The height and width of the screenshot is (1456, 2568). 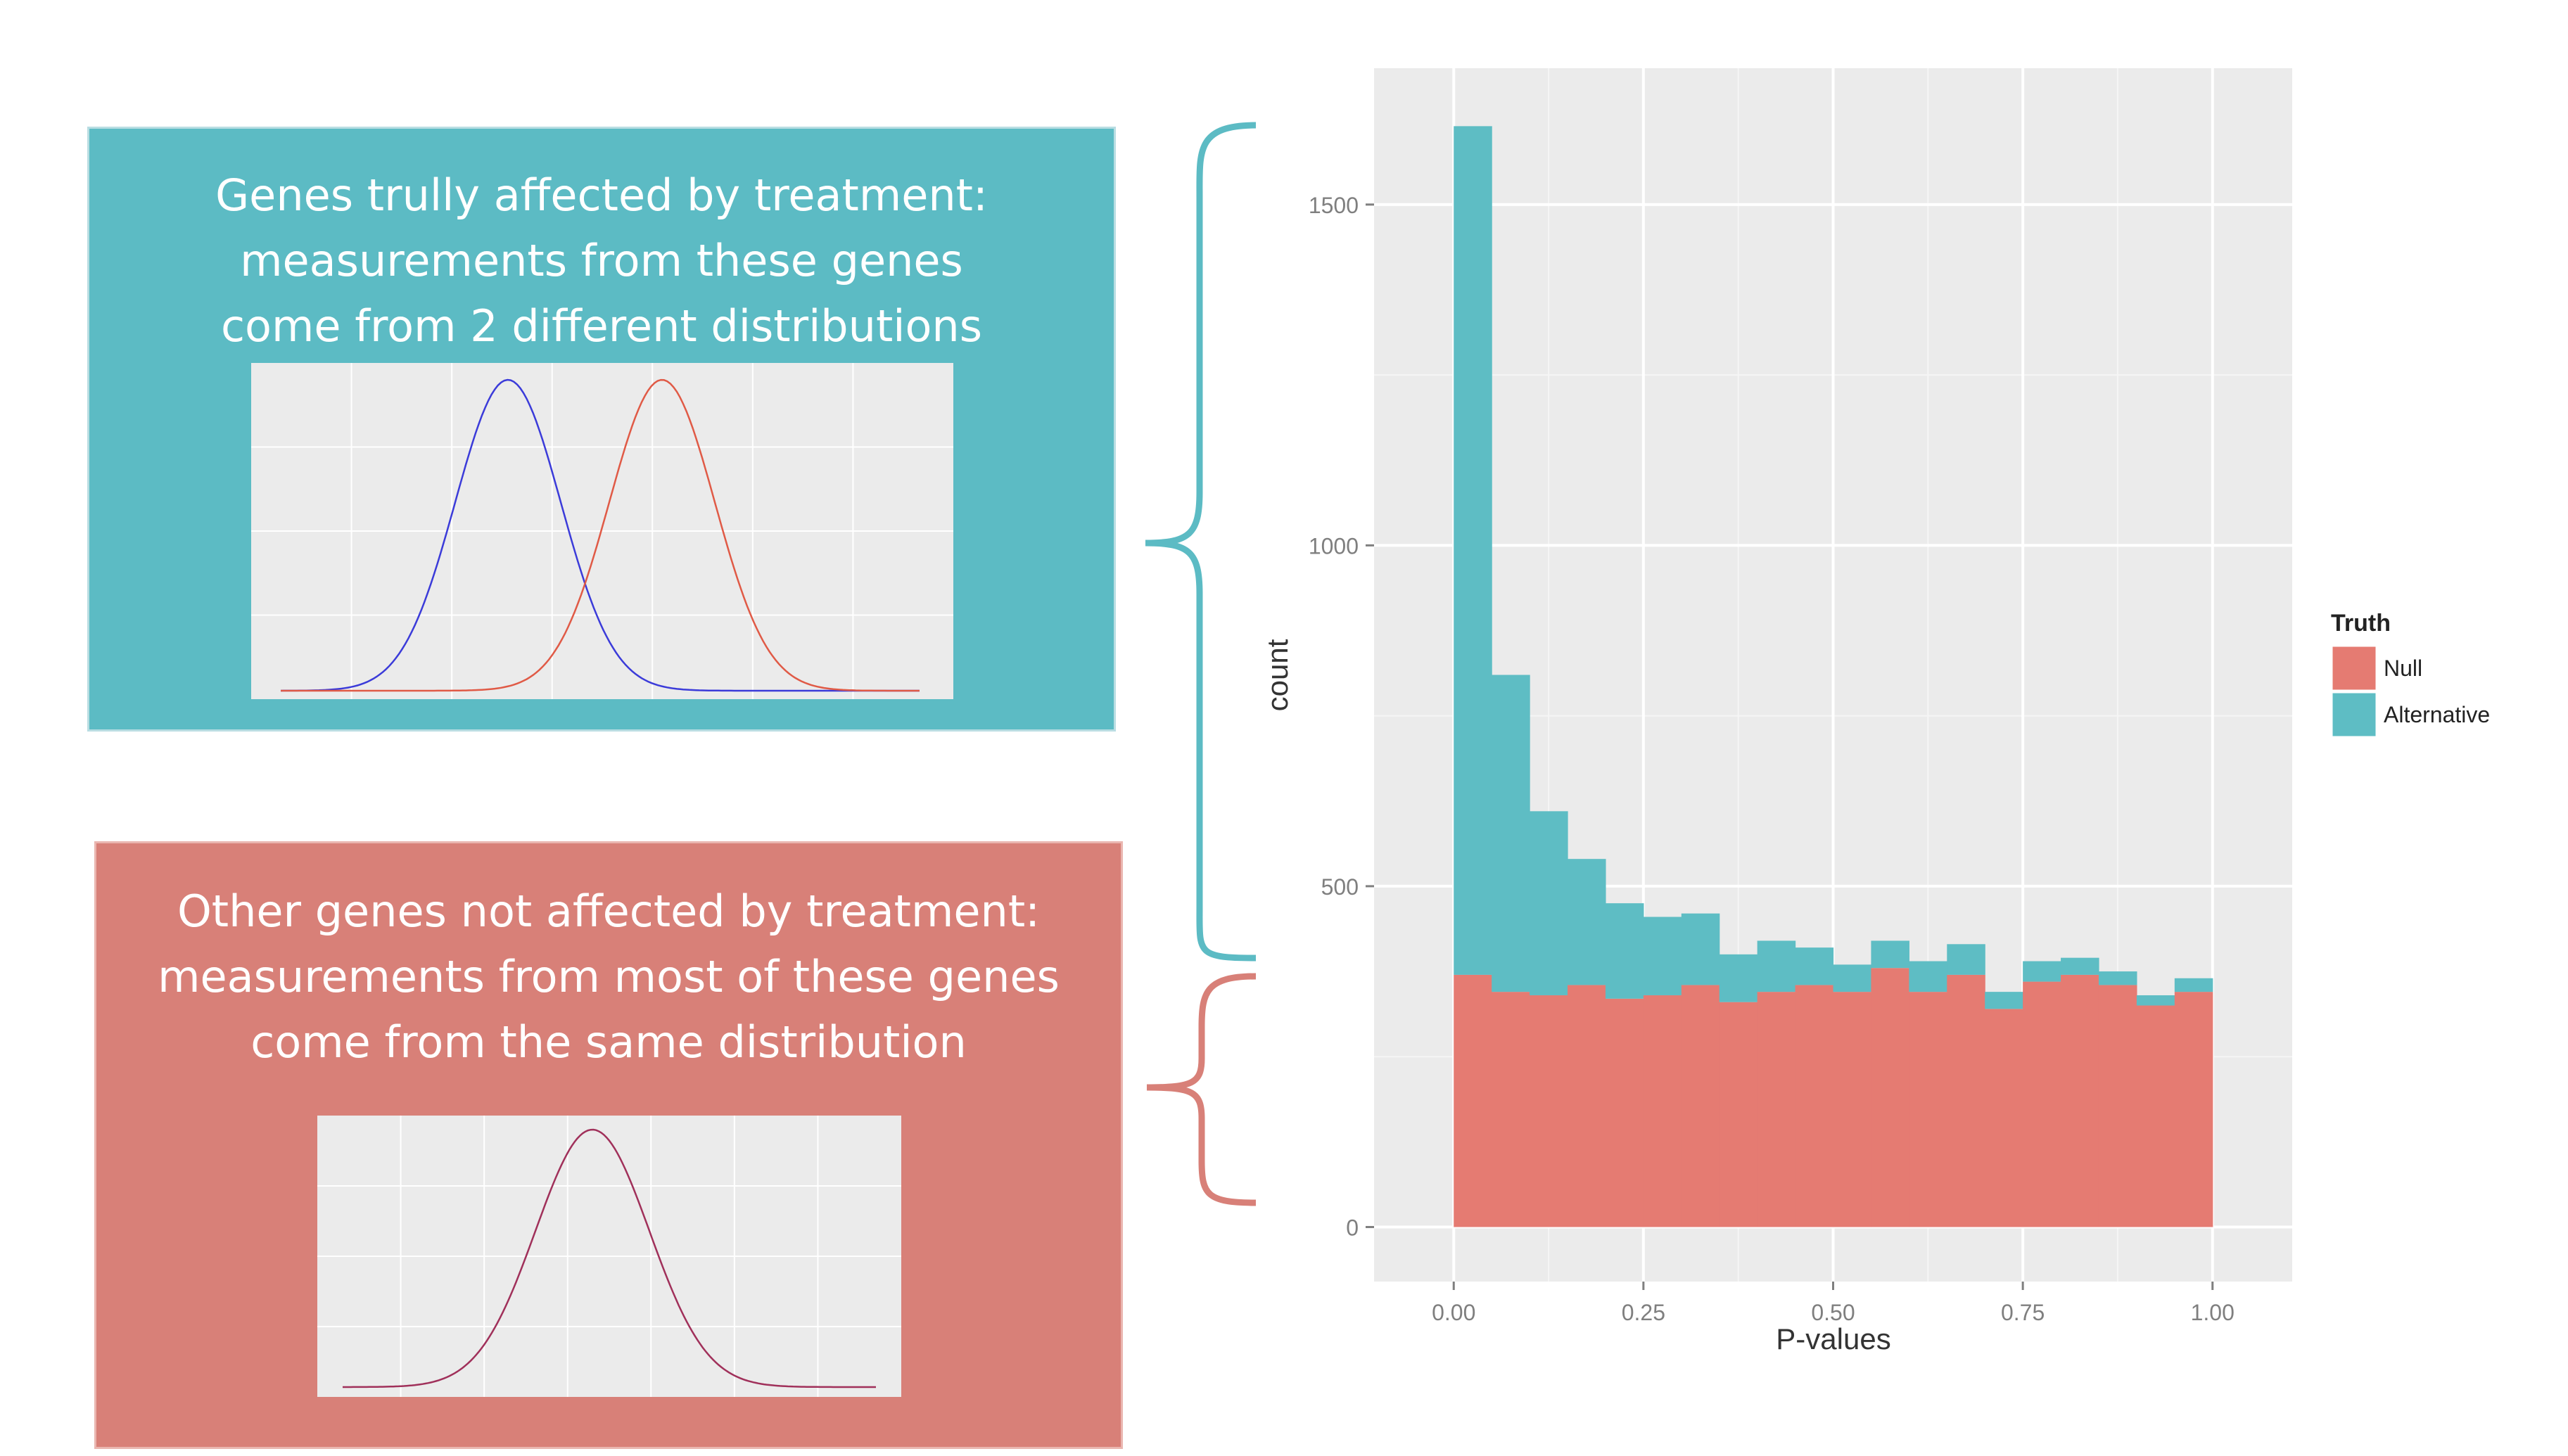 What do you see at coordinates (1201, 1089) in the screenshot?
I see `unaffected-brace` at bounding box center [1201, 1089].